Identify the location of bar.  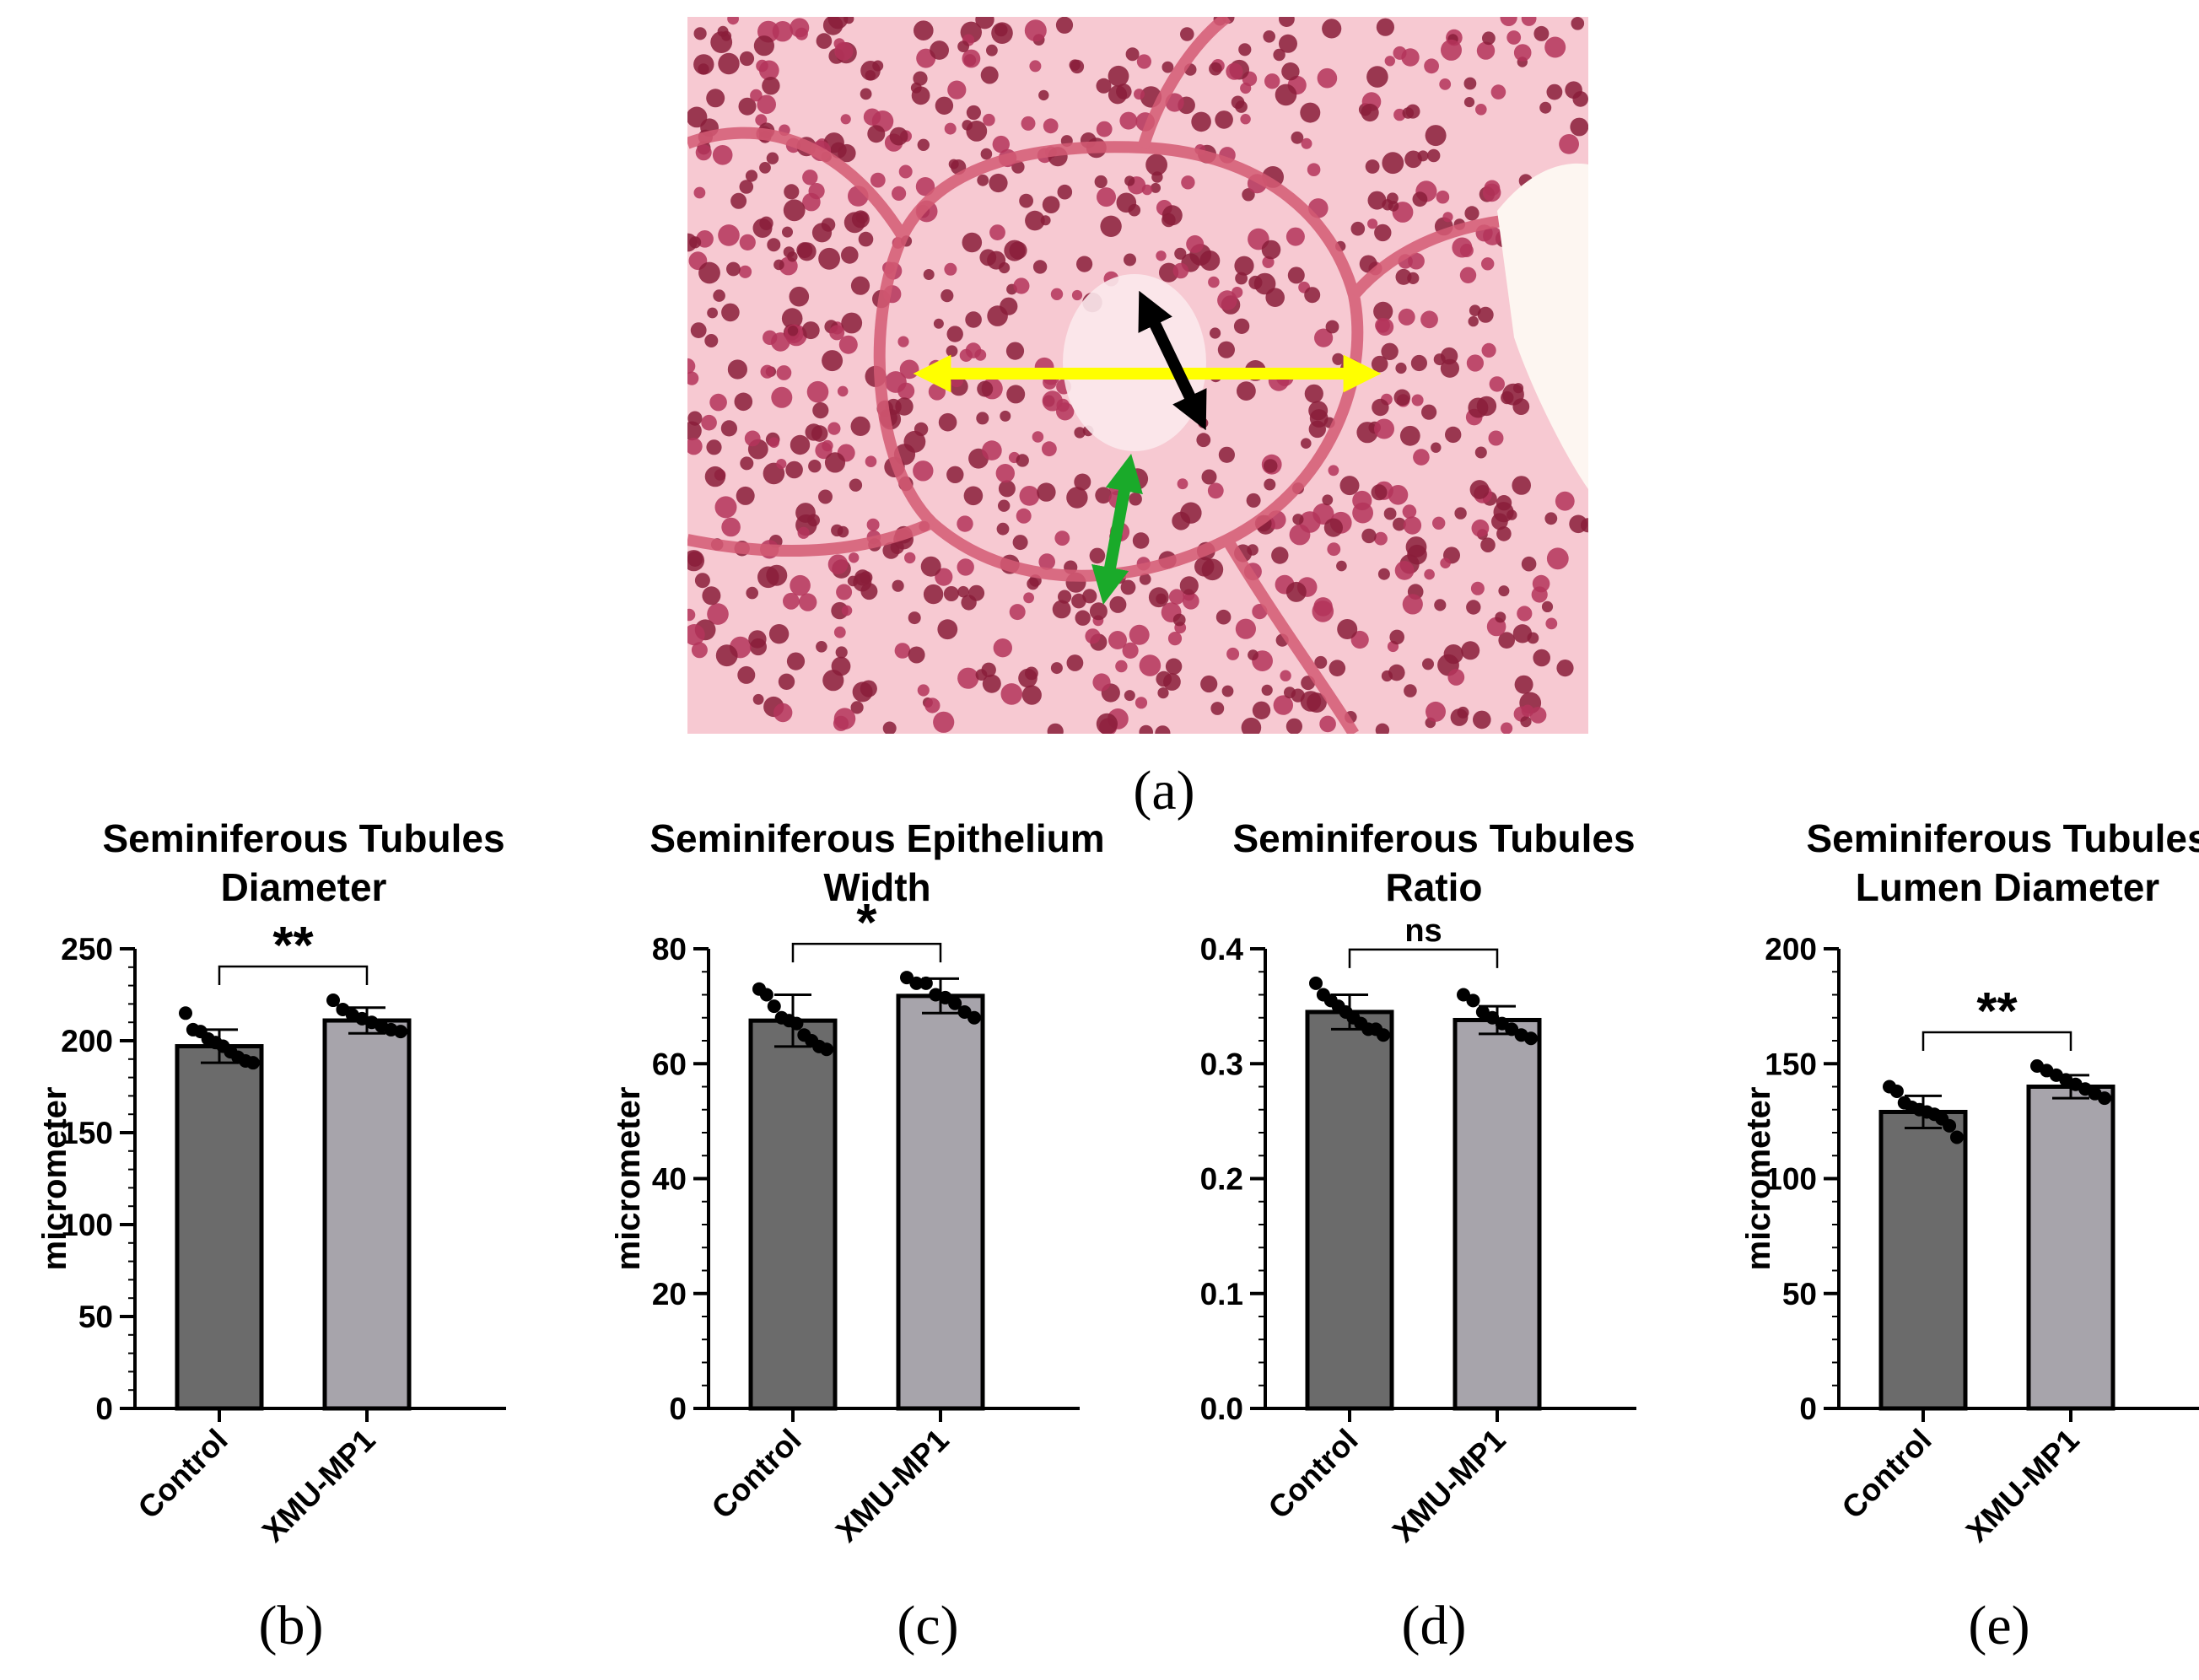
(219, 1228).